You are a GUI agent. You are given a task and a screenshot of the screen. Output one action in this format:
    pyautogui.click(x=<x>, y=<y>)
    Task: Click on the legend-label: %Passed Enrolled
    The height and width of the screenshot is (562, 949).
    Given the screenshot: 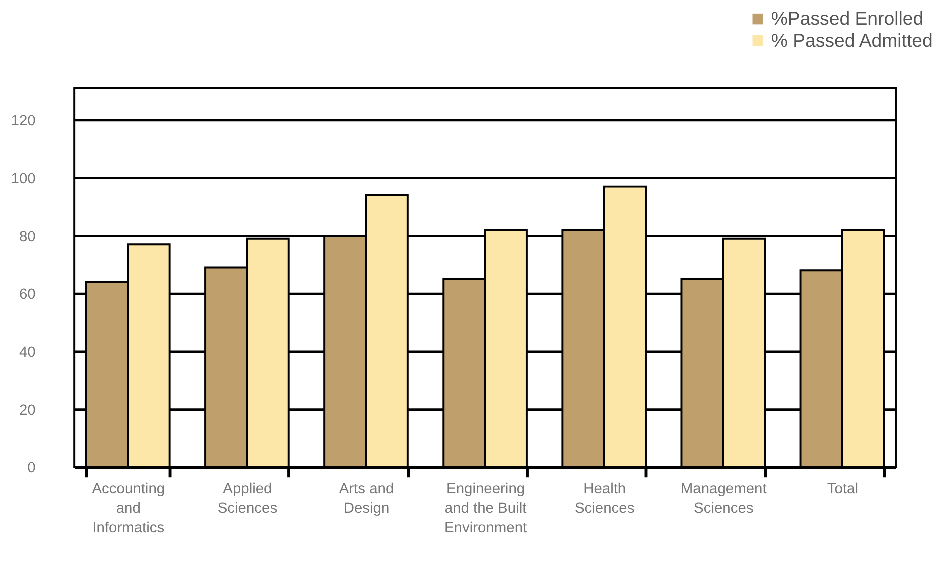 What is the action you would take?
    pyautogui.click(x=847, y=19)
    